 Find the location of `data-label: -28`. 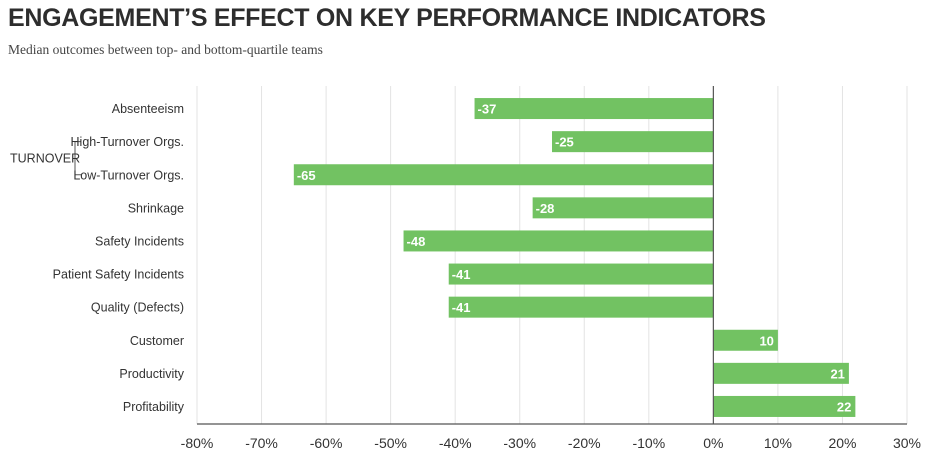

data-label: -28 is located at coordinates (545, 208).